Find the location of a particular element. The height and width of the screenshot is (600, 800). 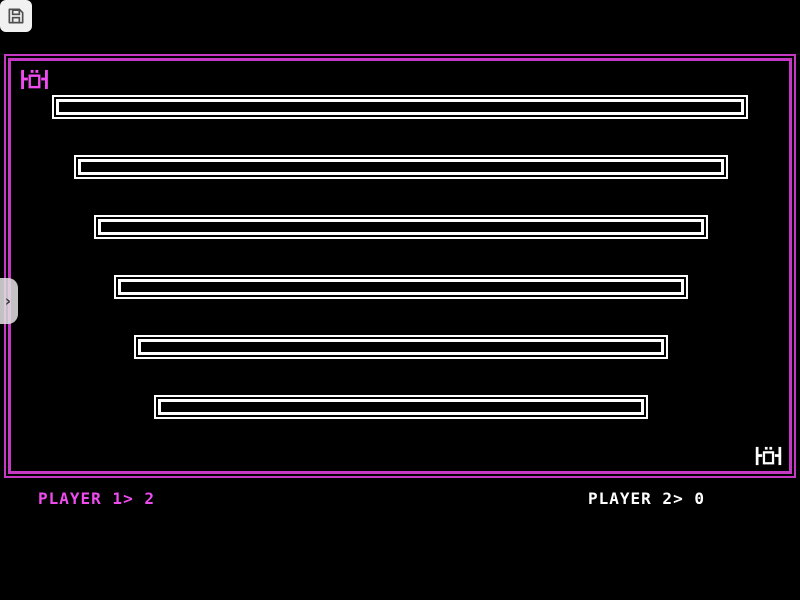

player2-score: PLAYER 2> 0 is located at coordinates (646, 498).